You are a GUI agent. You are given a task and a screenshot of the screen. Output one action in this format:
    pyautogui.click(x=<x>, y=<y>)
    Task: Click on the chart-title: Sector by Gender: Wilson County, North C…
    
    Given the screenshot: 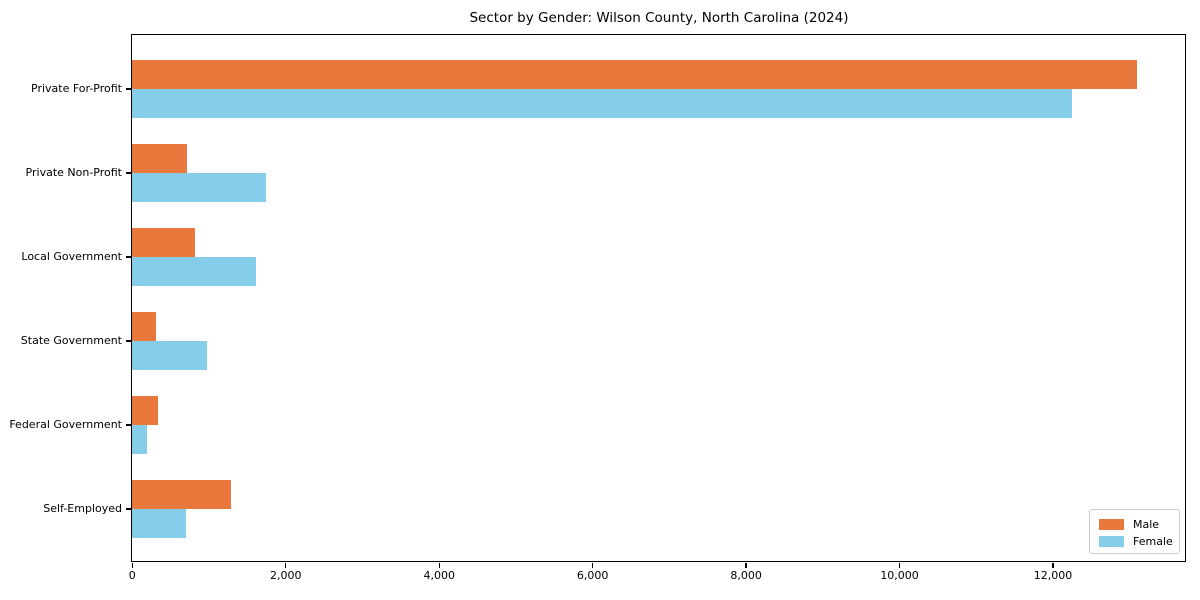 What is the action you would take?
    pyautogui.click(x=659, y=18)
    